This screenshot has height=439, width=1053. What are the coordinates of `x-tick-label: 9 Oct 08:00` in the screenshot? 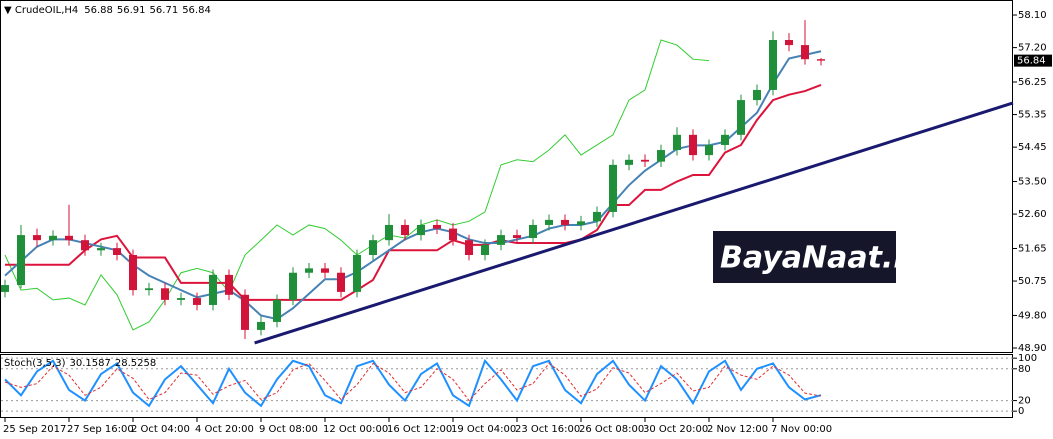 It's located at (288, 429).